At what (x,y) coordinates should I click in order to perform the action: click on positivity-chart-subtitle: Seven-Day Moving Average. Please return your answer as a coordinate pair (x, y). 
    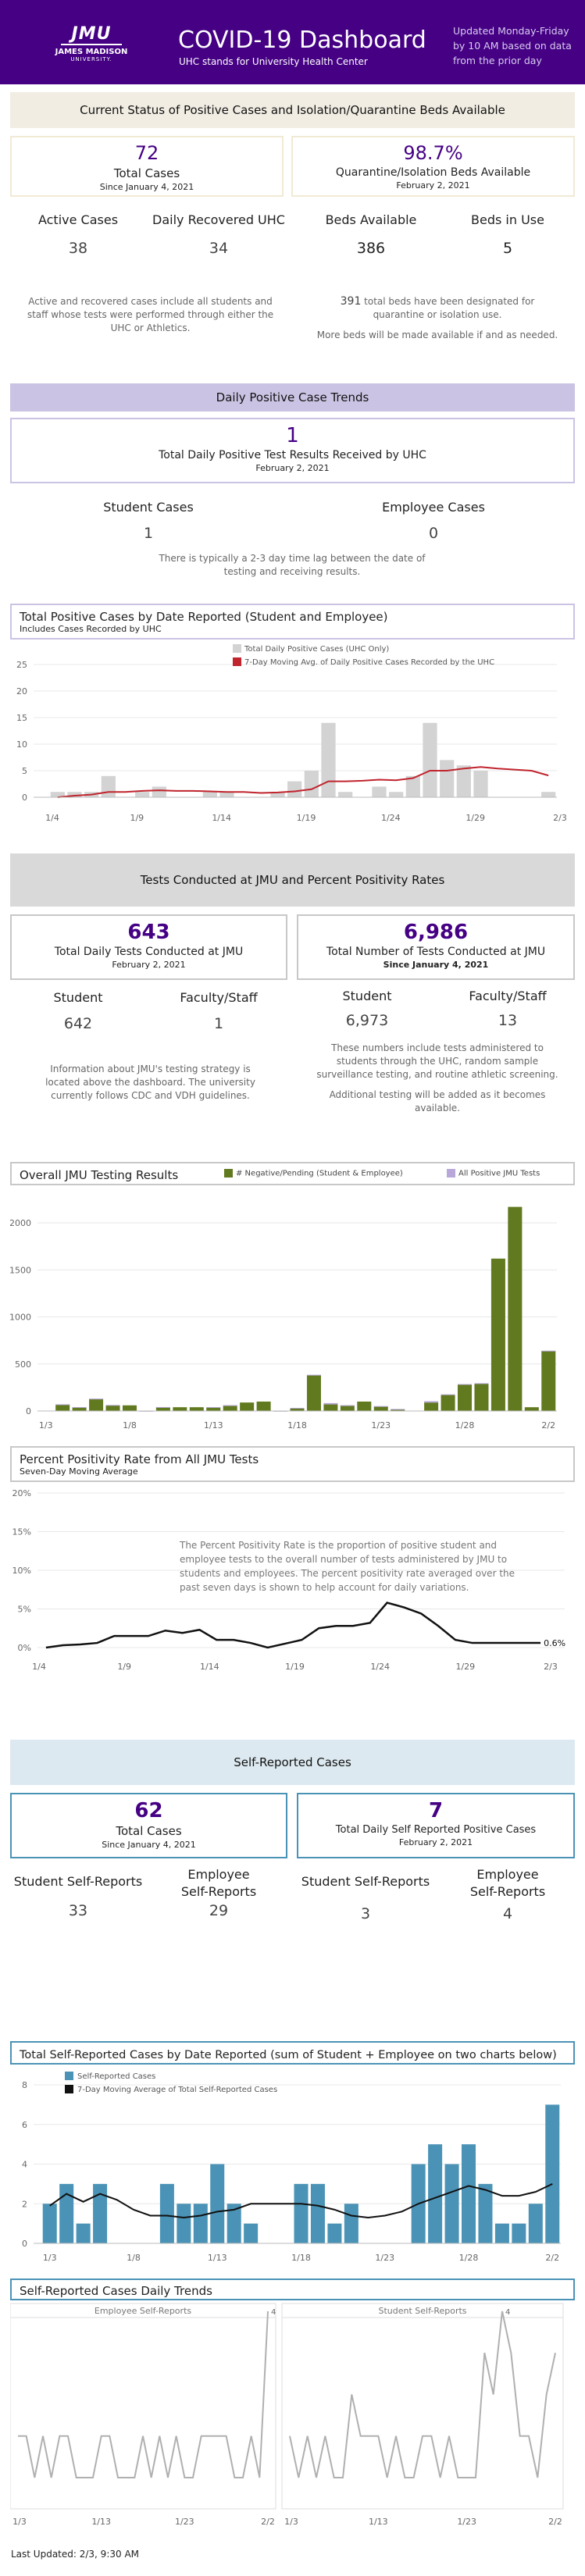
    Looking at the image, I should click on (79, 1471).